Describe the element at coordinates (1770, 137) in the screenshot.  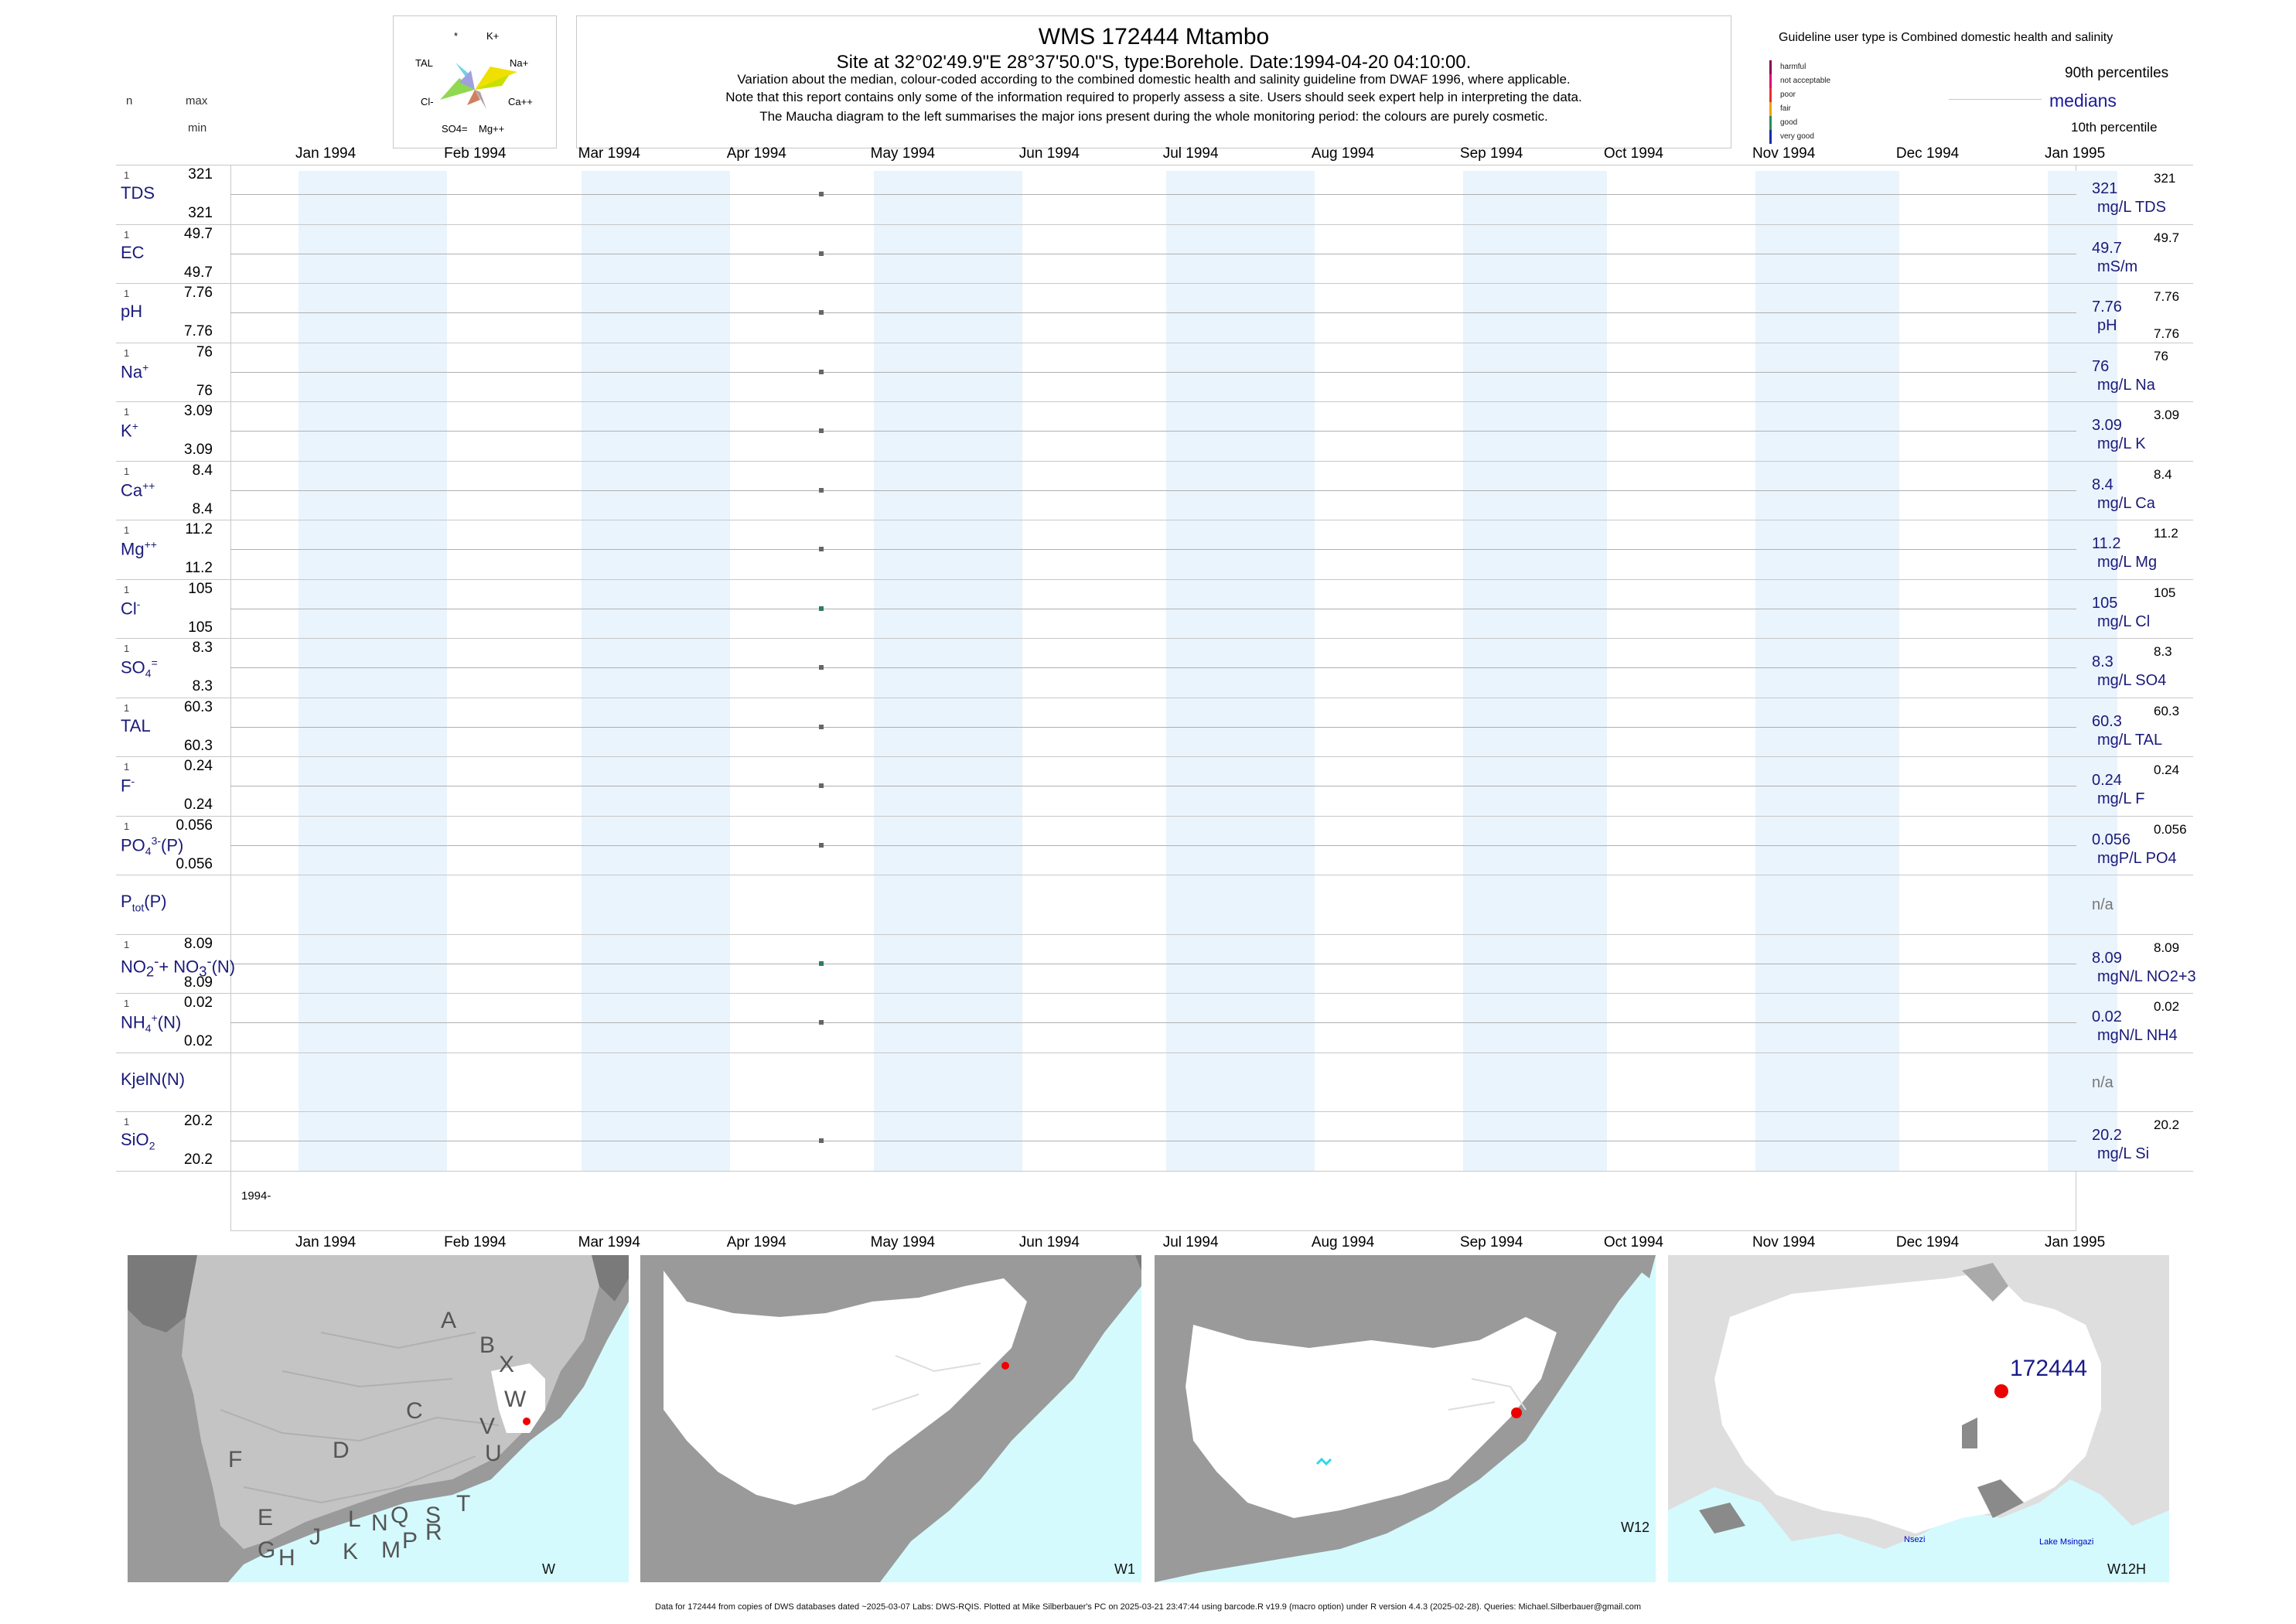
I see `legend-swatch-very-good` at that location.